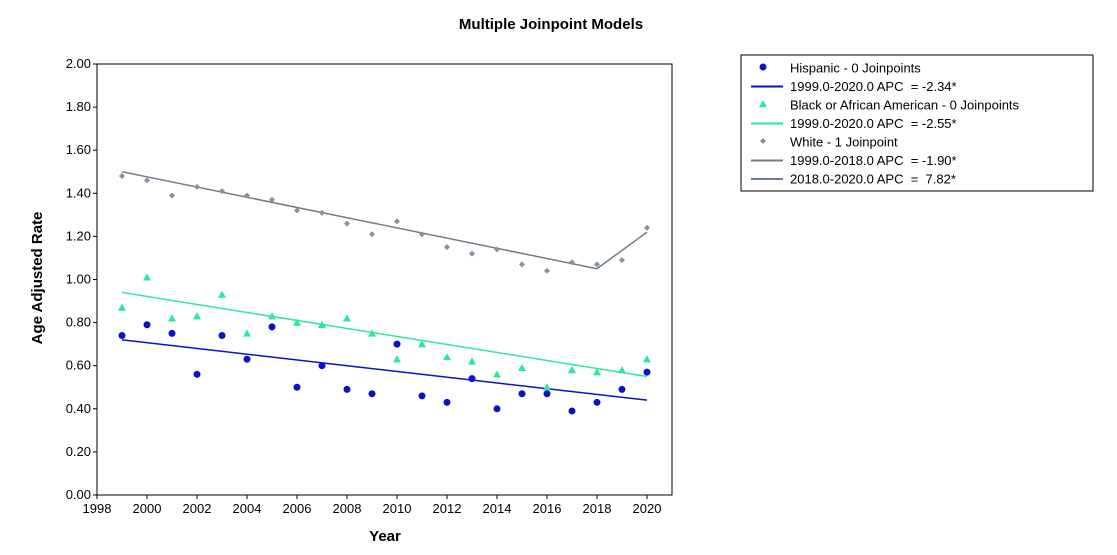 The height and width of the screenshot is (555, 1117). What do you see at coordinates (447, 508) in the screenshot?
I see `x-tick-label: 2012` at bounding box center [447, 508].